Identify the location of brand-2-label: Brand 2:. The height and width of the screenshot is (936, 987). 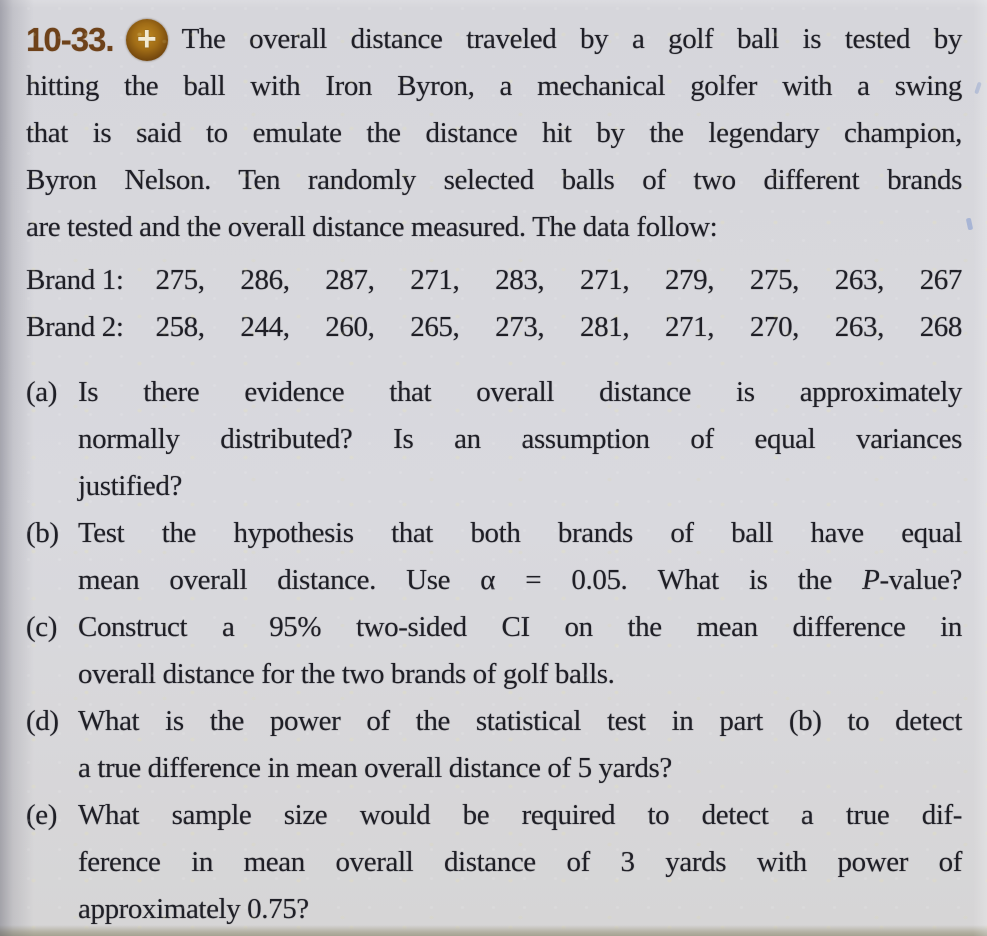
(75, 327).